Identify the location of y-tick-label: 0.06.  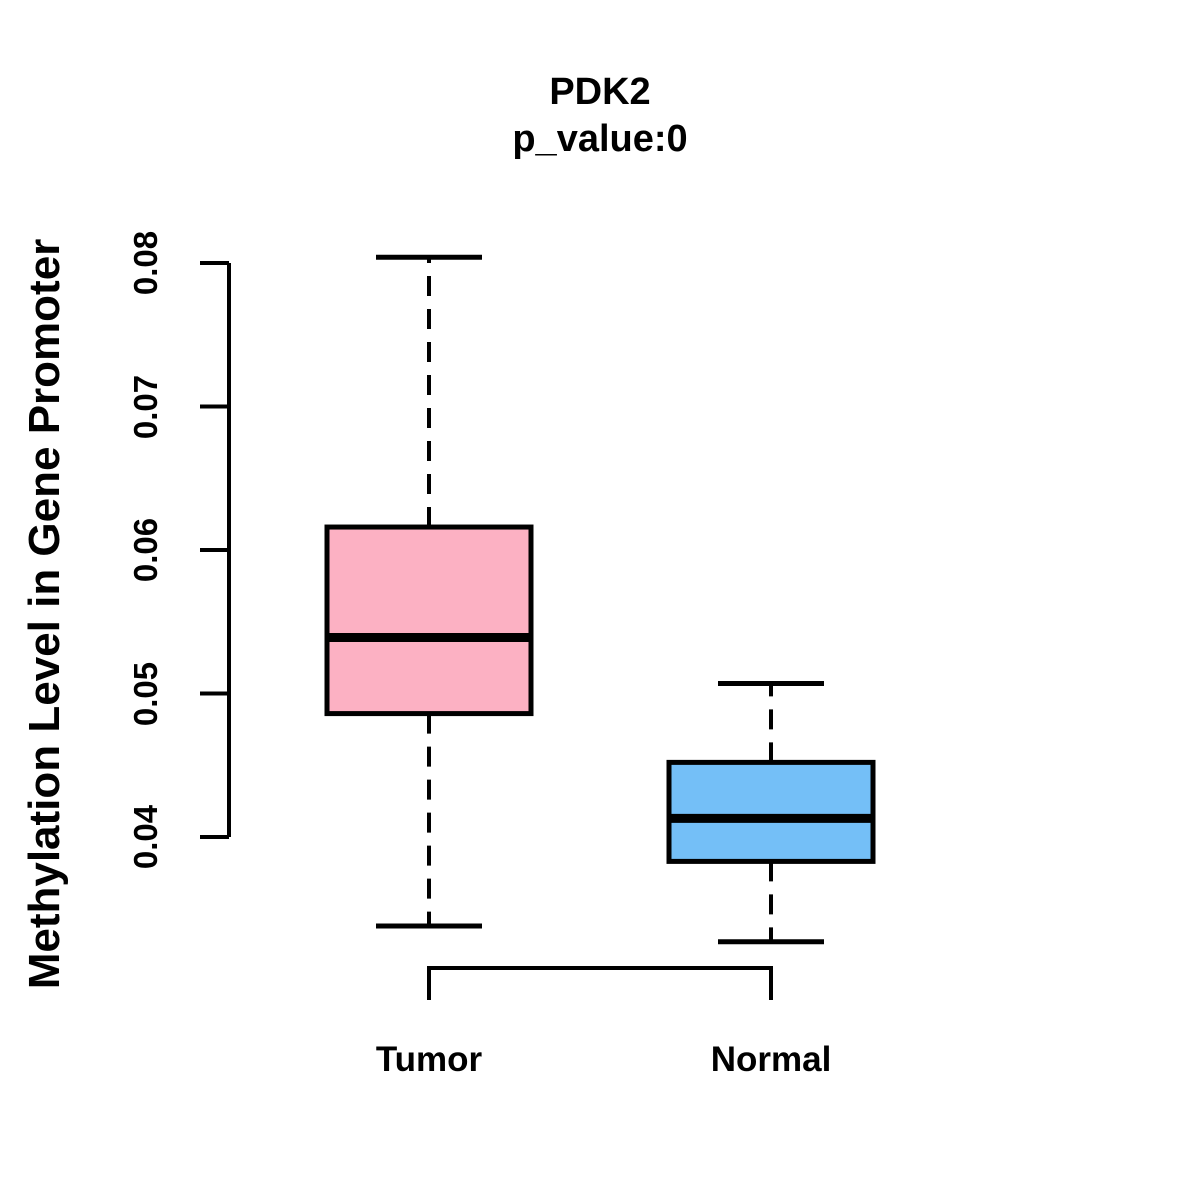
(145, 550).